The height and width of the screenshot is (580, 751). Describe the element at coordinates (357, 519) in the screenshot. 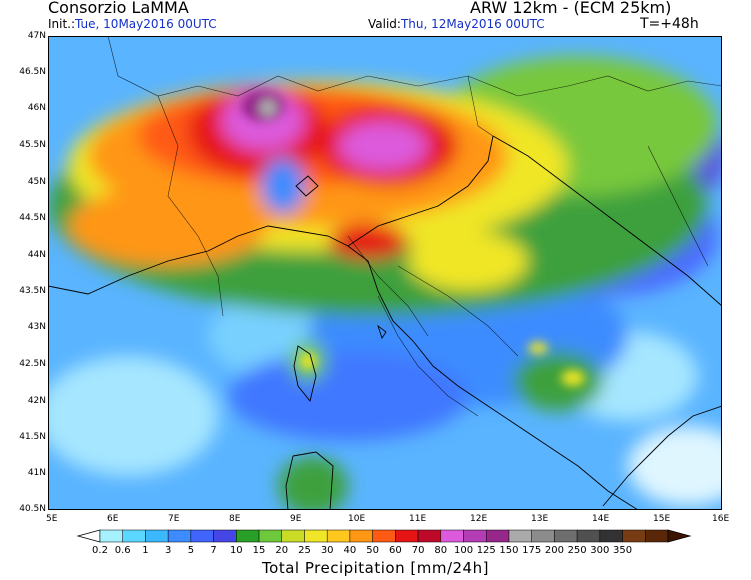

I see `lon-label: 10E` at that location.